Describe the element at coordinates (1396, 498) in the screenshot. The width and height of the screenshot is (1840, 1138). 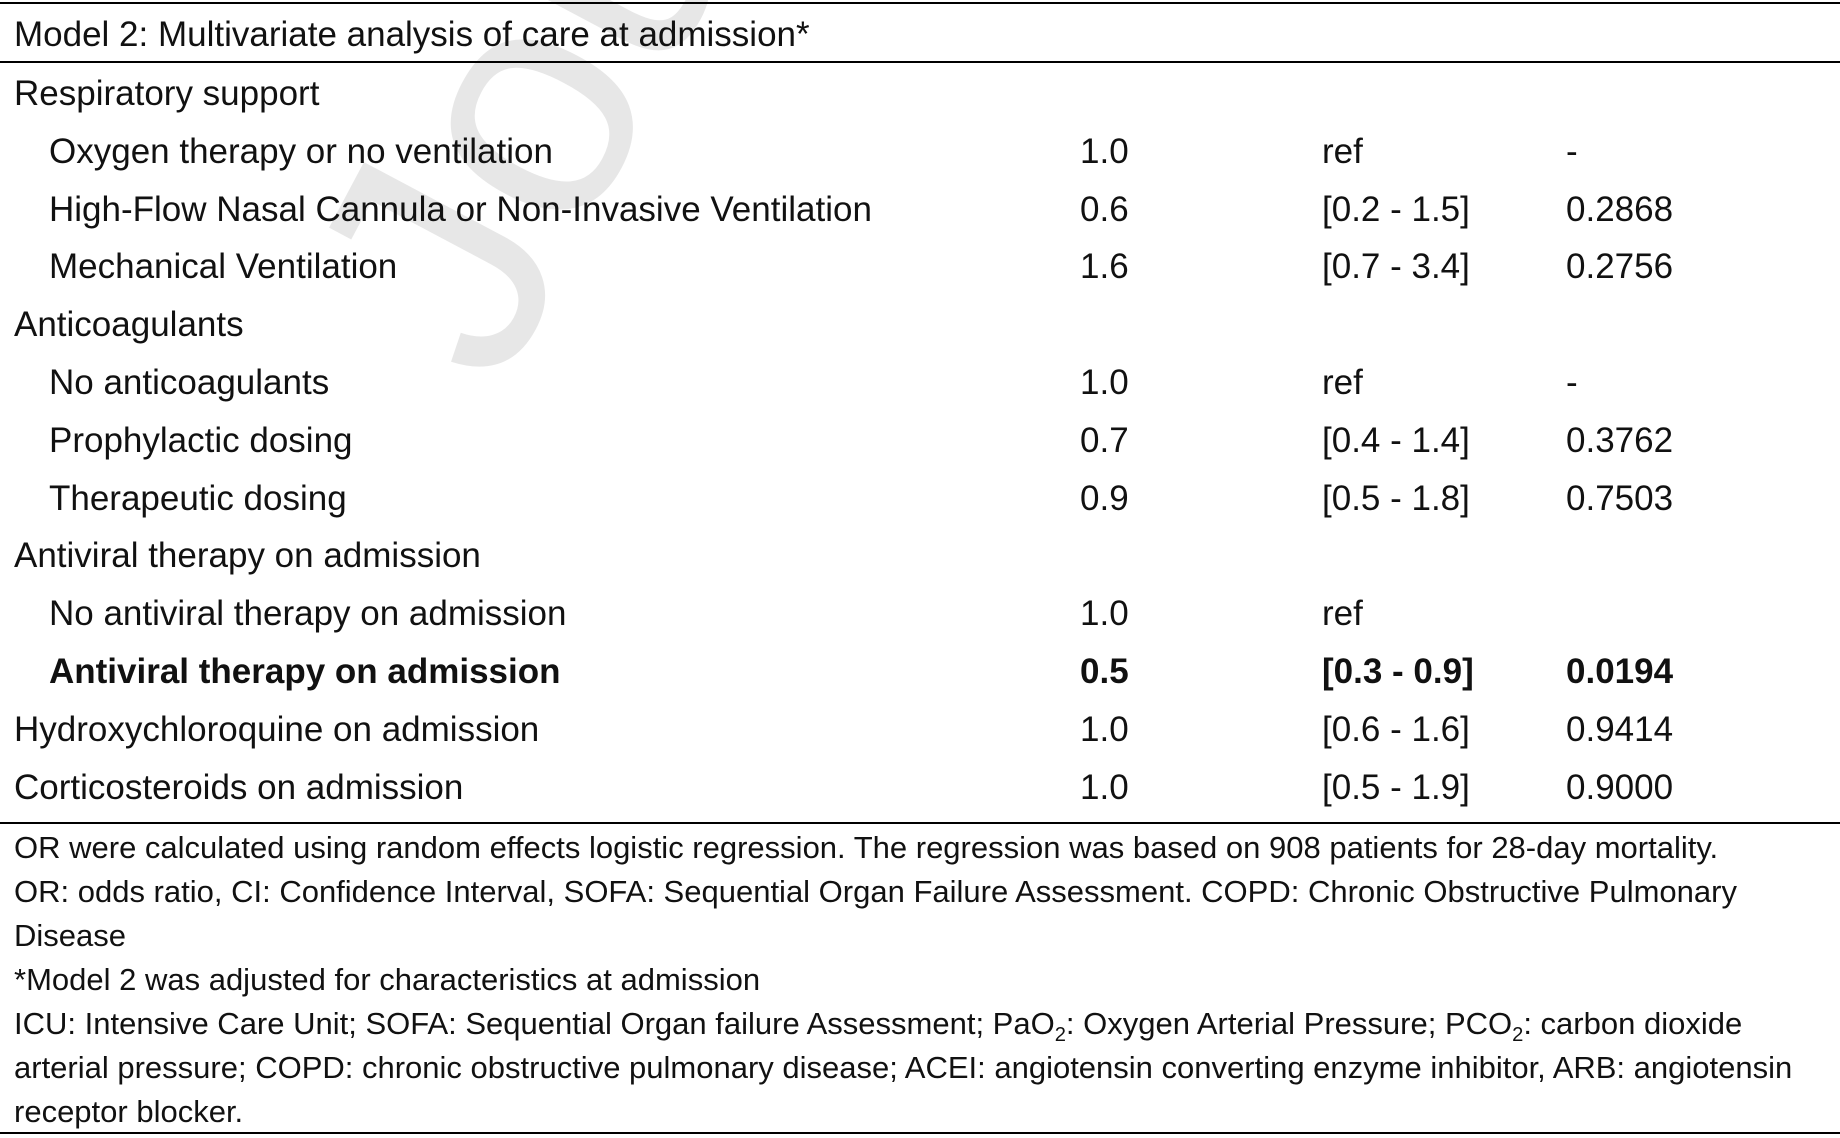
I see `confidence-interval-cell: [0.5 - 1.8]` at that location.